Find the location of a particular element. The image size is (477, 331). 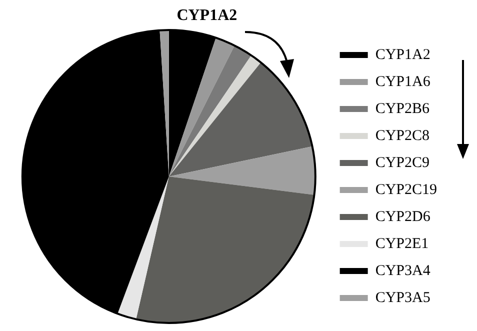

legend-label: CYP1A2 is located at coordinates (402, 54).